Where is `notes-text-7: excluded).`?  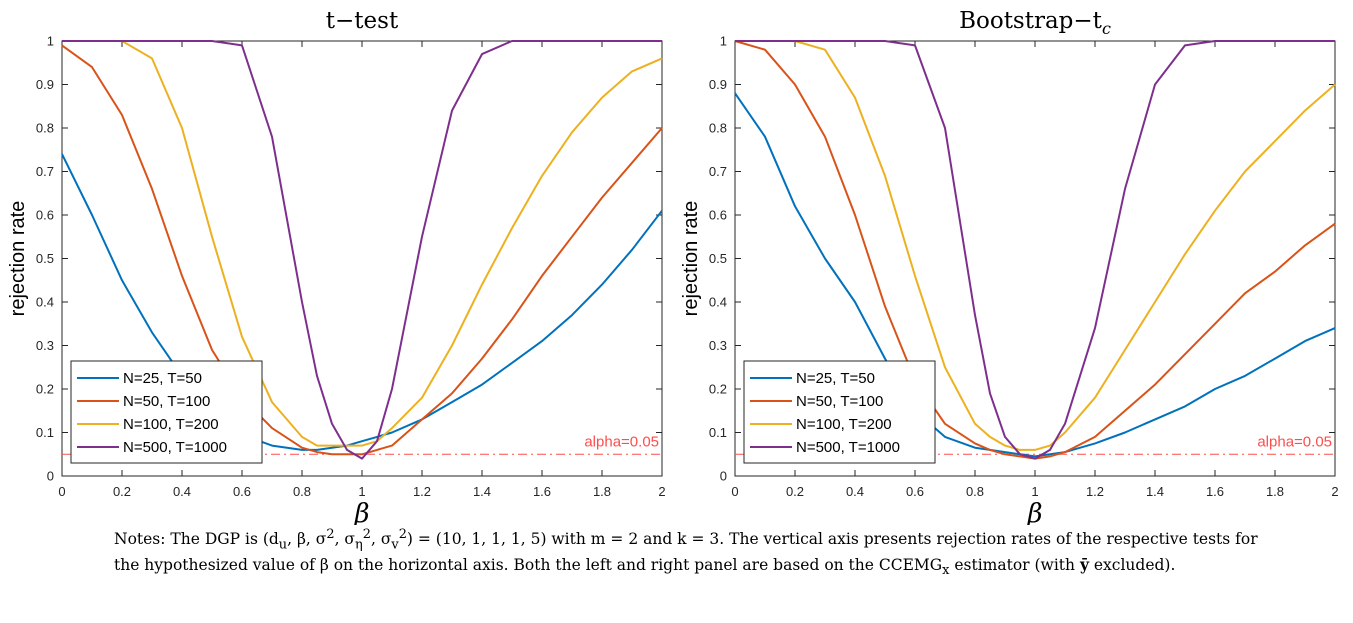
notes-text-7: excluded). is located at coordinates (1132, 565).